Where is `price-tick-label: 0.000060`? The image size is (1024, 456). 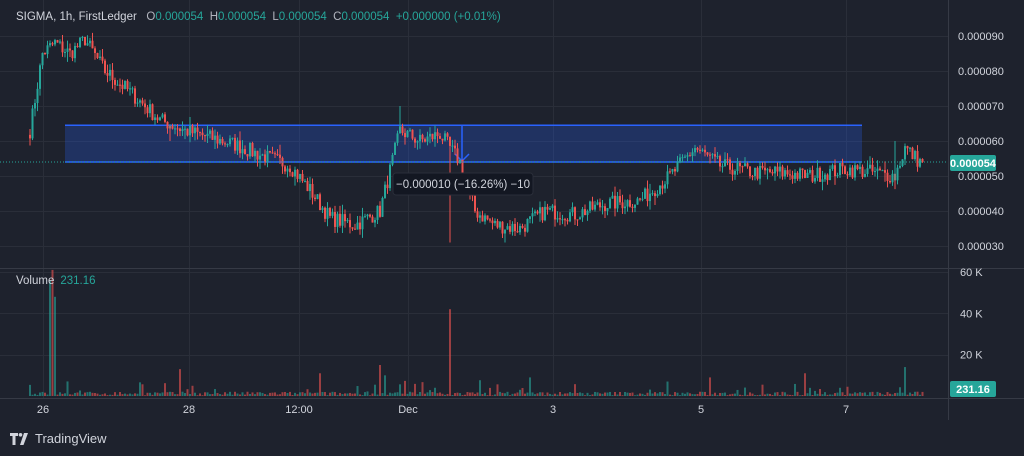
price-tick-label: 0.000060 is located at coordinates (981, 142).